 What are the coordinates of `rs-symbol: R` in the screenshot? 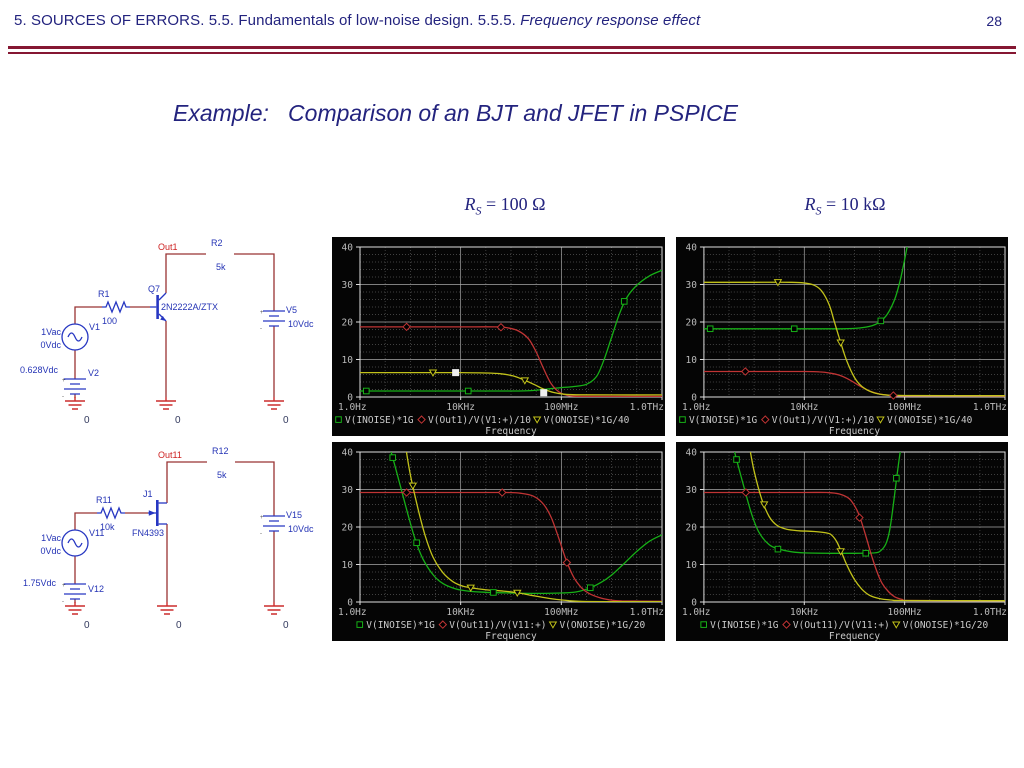 It's located at (470, 204).